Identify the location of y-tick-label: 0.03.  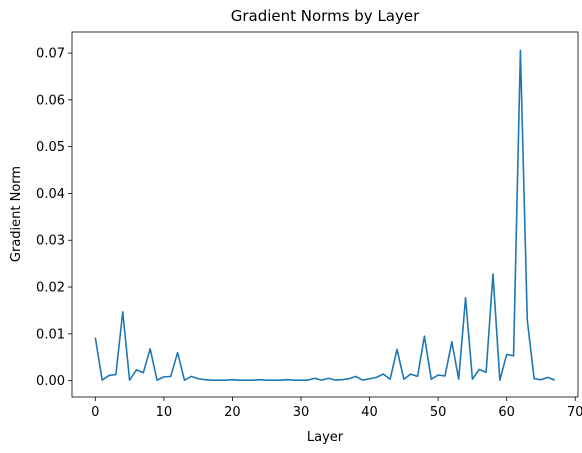
(50, 241).